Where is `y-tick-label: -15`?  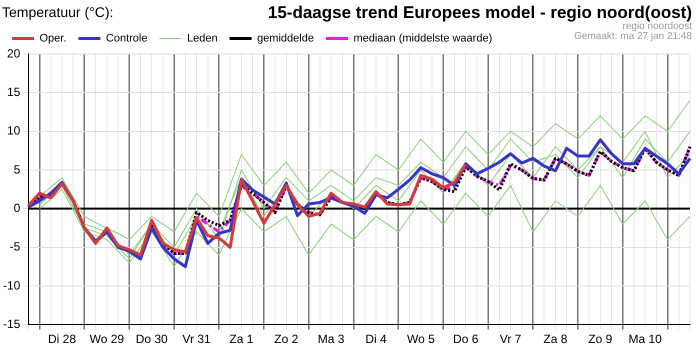
y-tick-label: -15 is located at coordinates (12, 323).